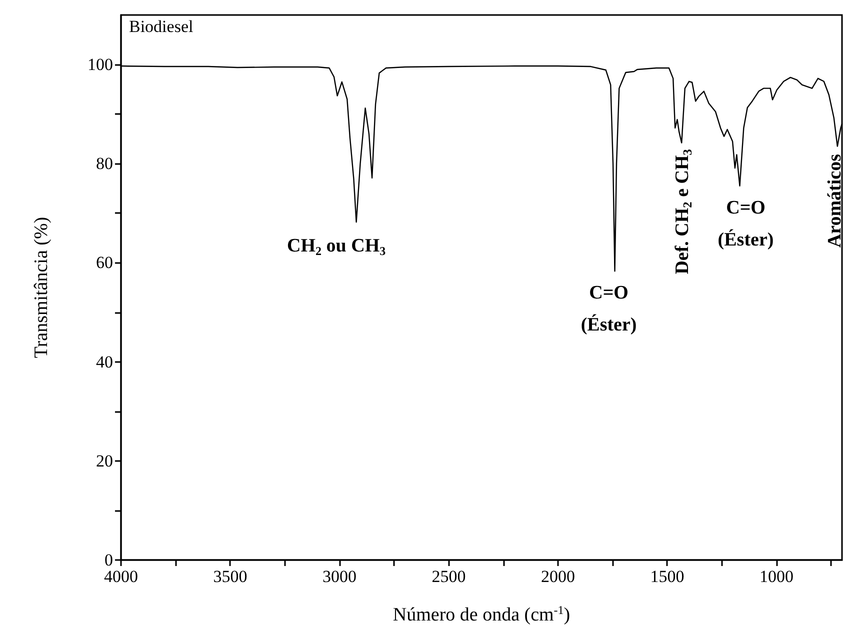 The height and width of the screenshot is (637, 845). Describe the element at coordinates (834, 201) in the screenshot. I see `annotation: Aromáticos` at that location.